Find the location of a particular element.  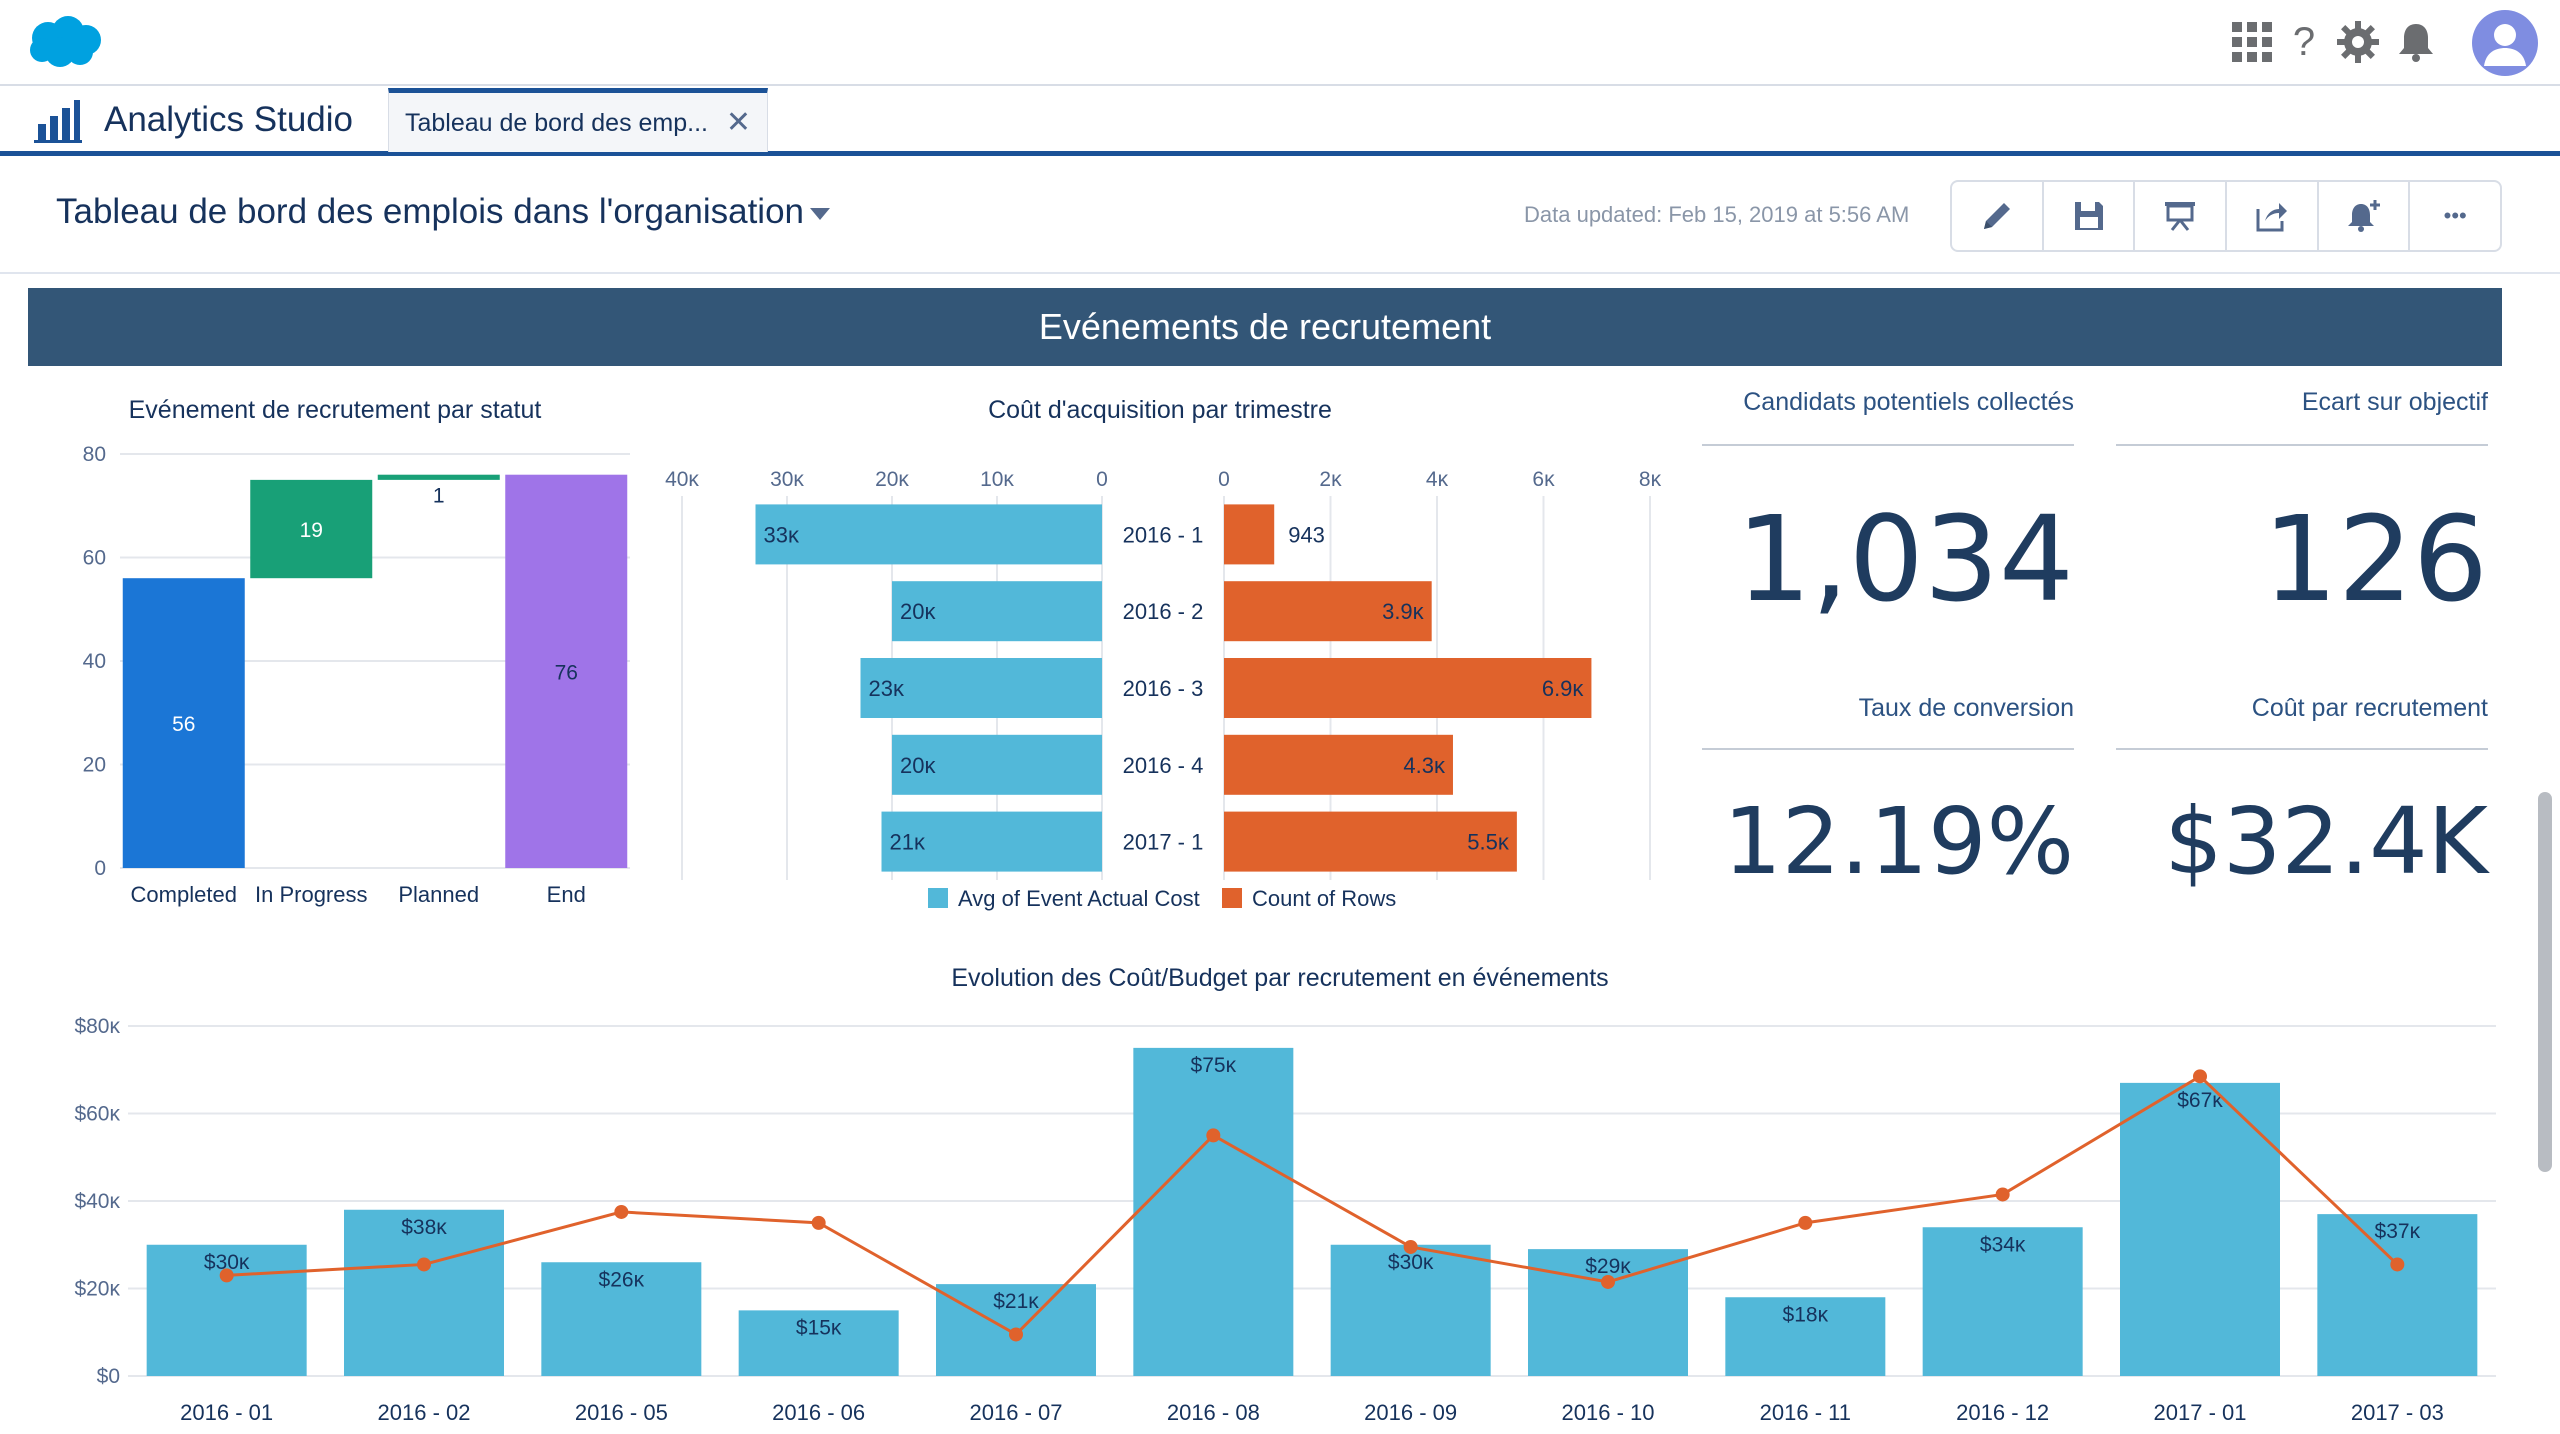

cost-bar-label: $30ĸ is located at coordinates (1411, 1262).